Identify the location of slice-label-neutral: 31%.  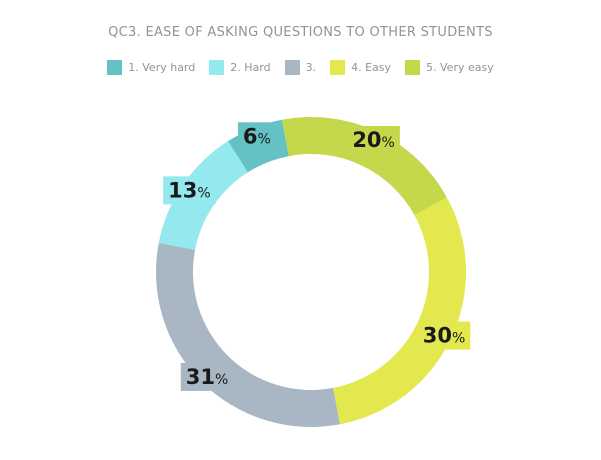
(207, 377).